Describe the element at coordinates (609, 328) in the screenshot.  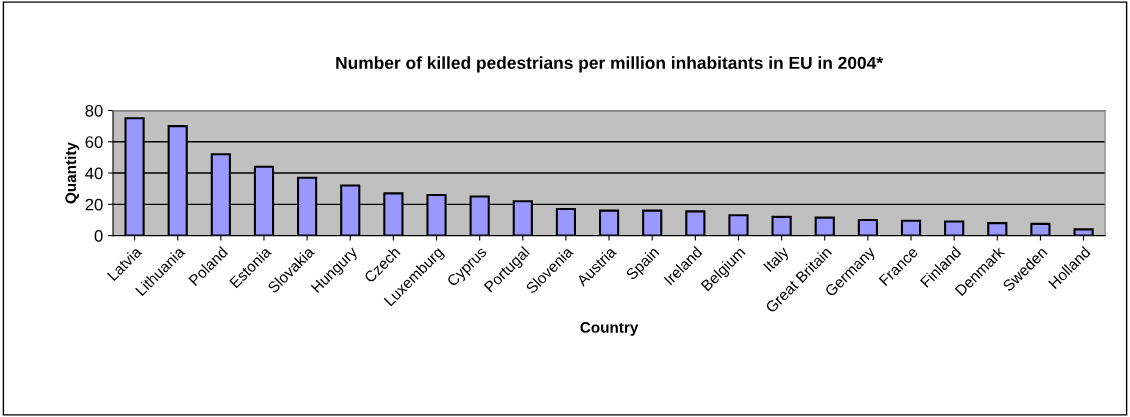
I see `x-axis-title: Country` at that location.